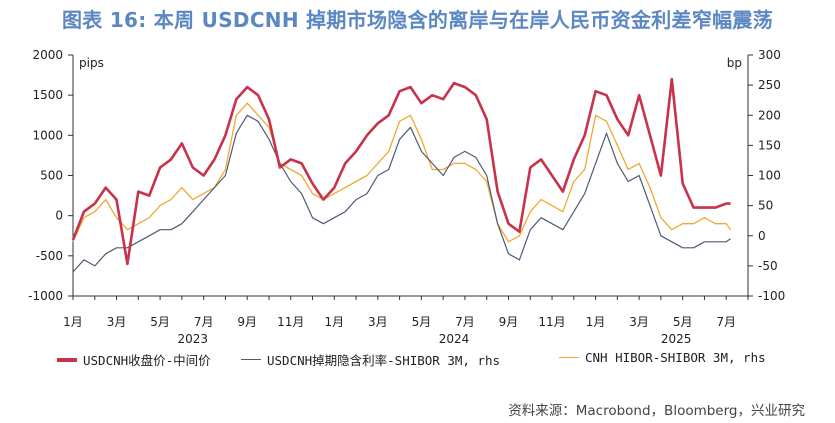  What do you see at coordinates (91, 63) in the screenshot?
I see `left-axis-unit: pips` at bounding box center [91, 63].